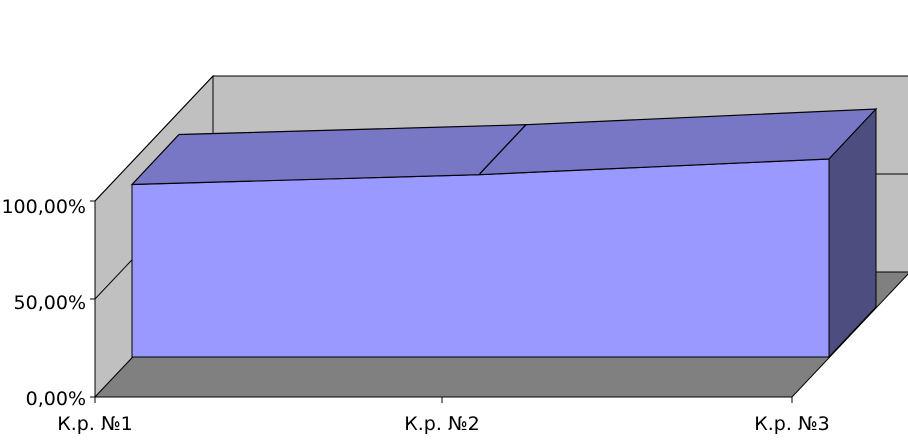 This screenshot has height=441, width=908. I want to click on y-tick-label-0: 0,00%, so click(56, 399).